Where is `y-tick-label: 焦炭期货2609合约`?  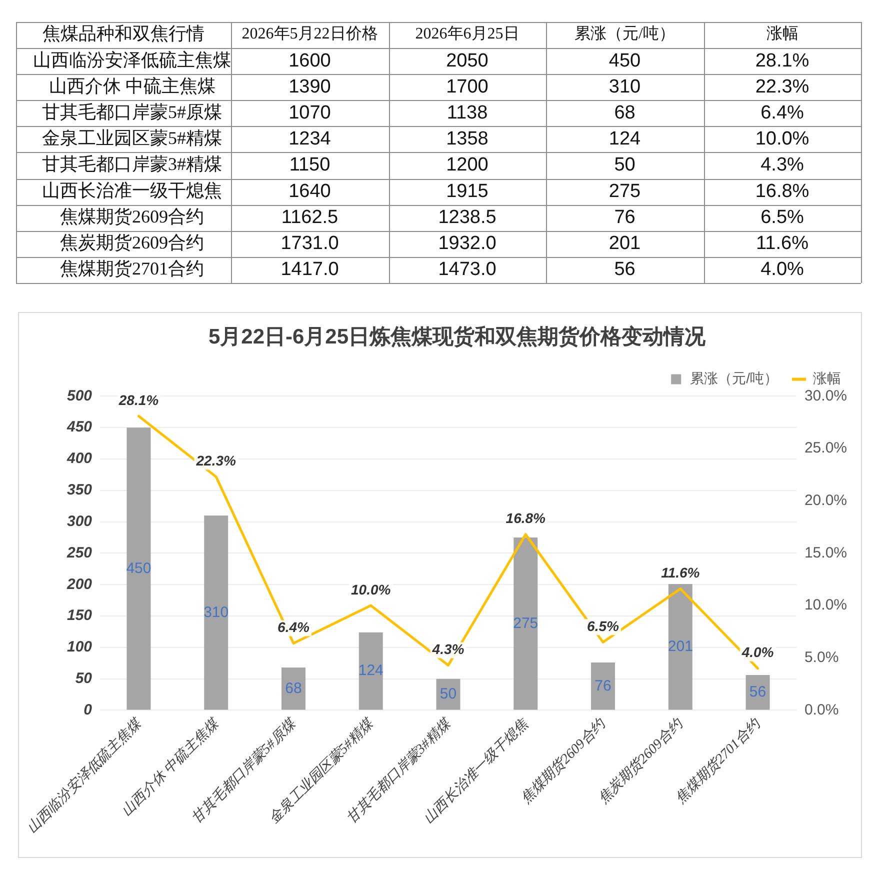
y-tick-label: 焦炭期货2609合约 is located at coordinates (132, 242).